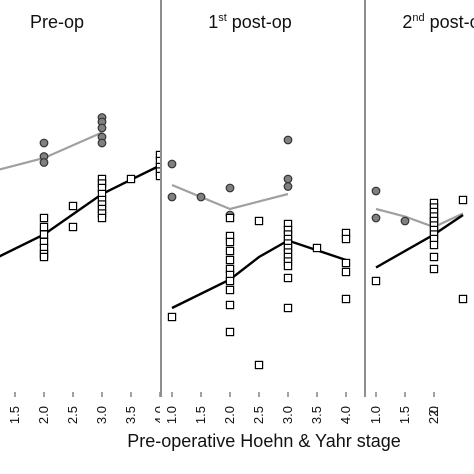 Image resolution: width=474 pixels, height=474 pixels. I want to click on panel-title: 2nd post-op, so click(438, 22).